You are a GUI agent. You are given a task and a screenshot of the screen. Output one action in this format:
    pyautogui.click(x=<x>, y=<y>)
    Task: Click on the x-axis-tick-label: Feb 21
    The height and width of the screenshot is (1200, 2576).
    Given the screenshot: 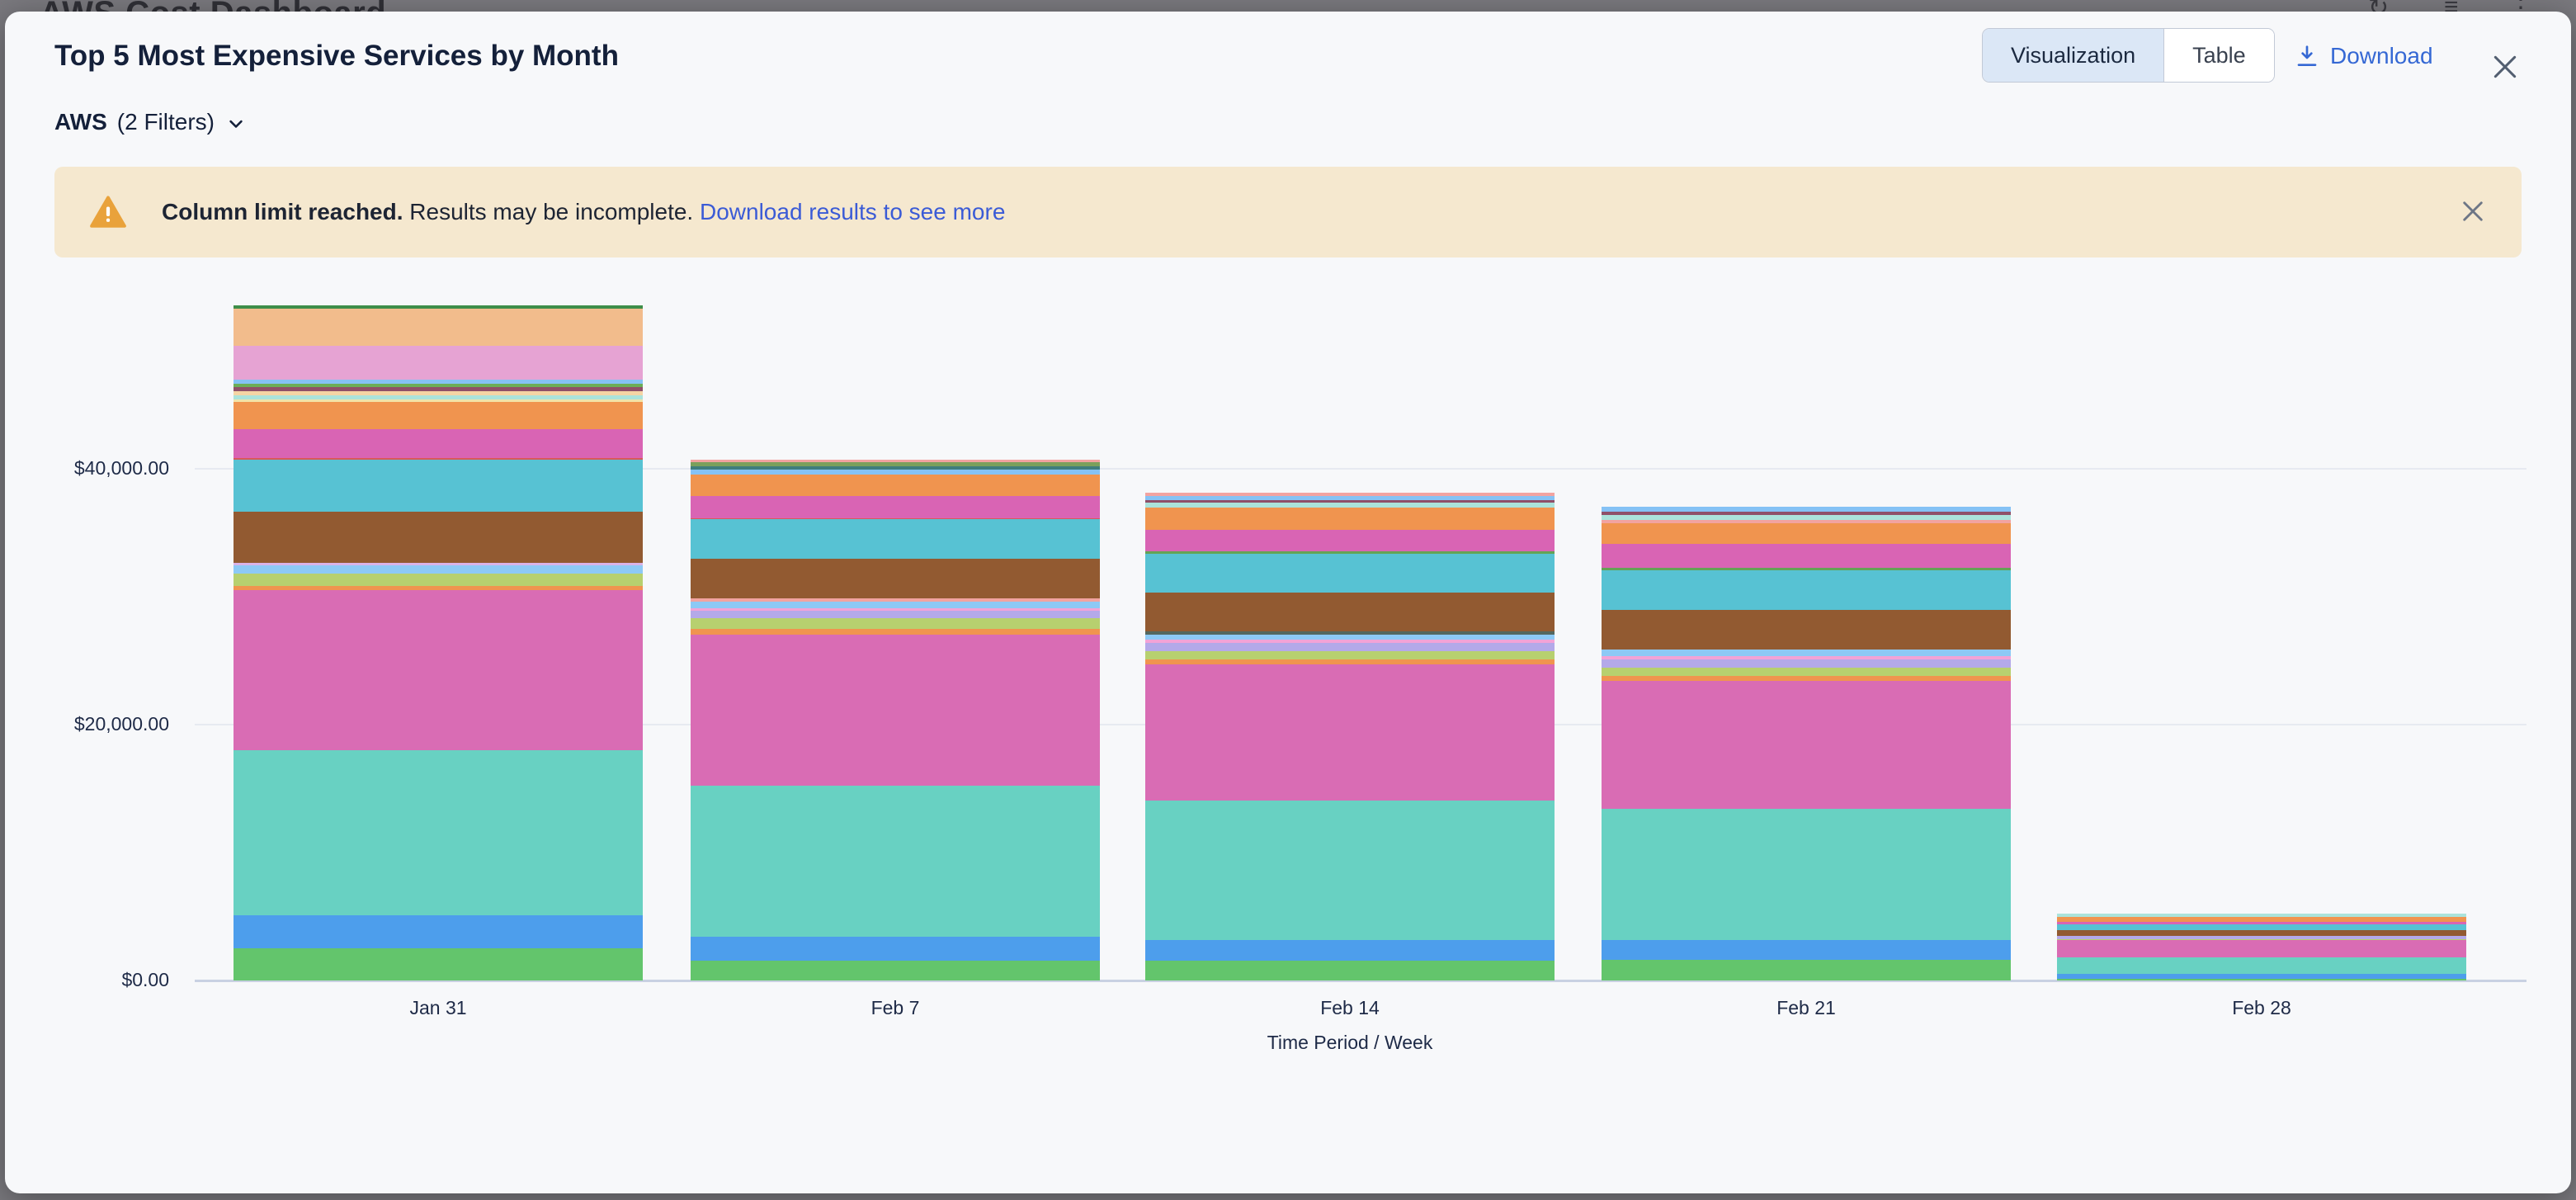 What is the action you would take?
    pyautogui.click(x=1806, y=1007)
    